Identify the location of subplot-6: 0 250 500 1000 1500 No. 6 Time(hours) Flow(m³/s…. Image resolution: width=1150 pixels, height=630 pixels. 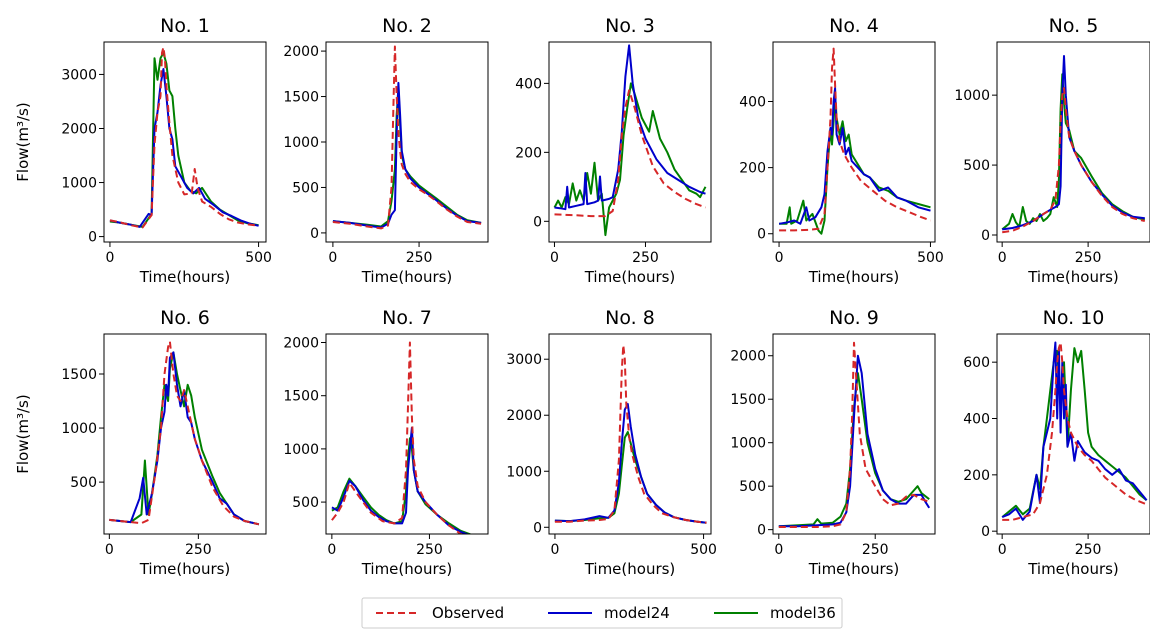
(140, 442).